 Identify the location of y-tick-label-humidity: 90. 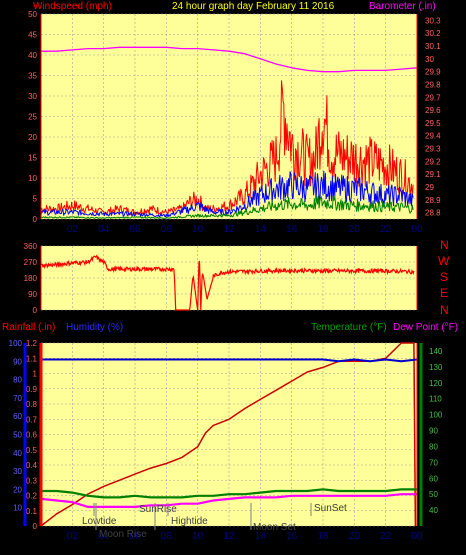
(17, 361).